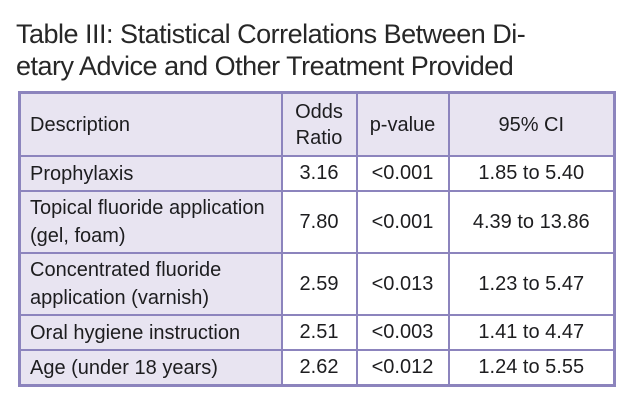 The image size is (642, 406). What do you see at coordinates (531, 173) in the screenshot?
I see `row-ci: 1.85 to 5.40` at bounding box center [531, 173].